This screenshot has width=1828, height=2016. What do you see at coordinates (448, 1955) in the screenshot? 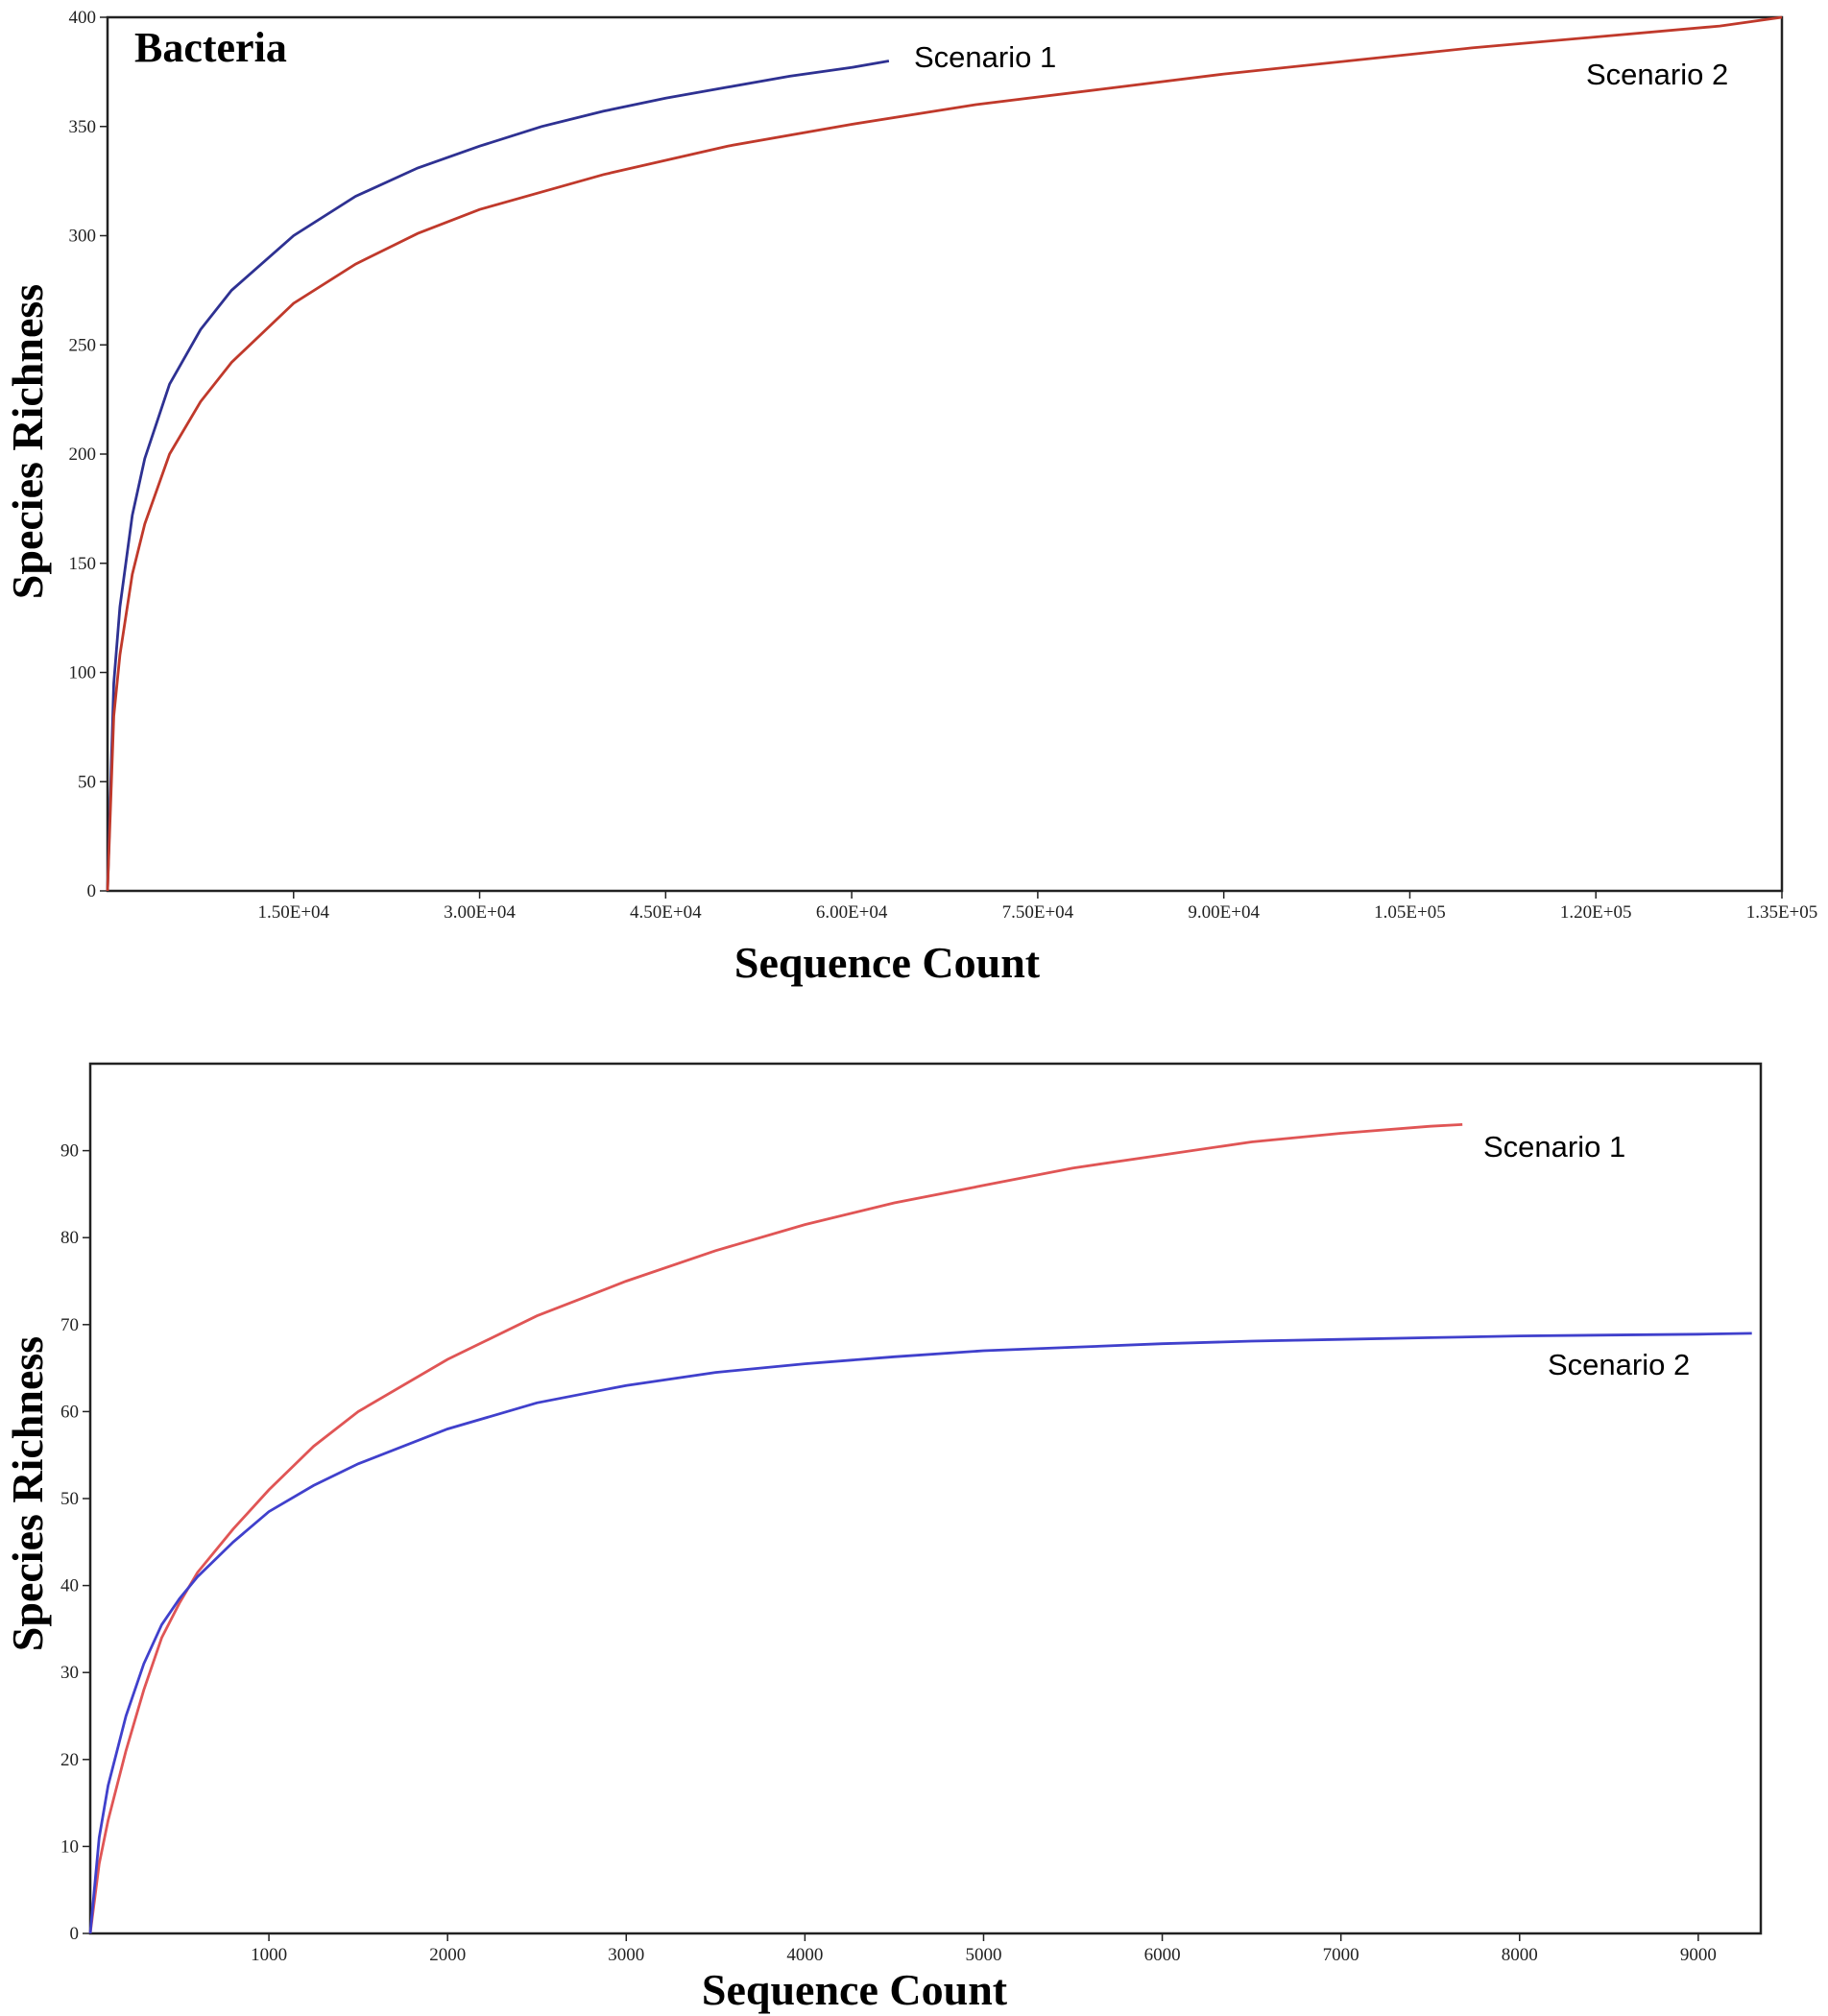
I see `x-tick-label: 2000` at bounding box center [448, 1955].